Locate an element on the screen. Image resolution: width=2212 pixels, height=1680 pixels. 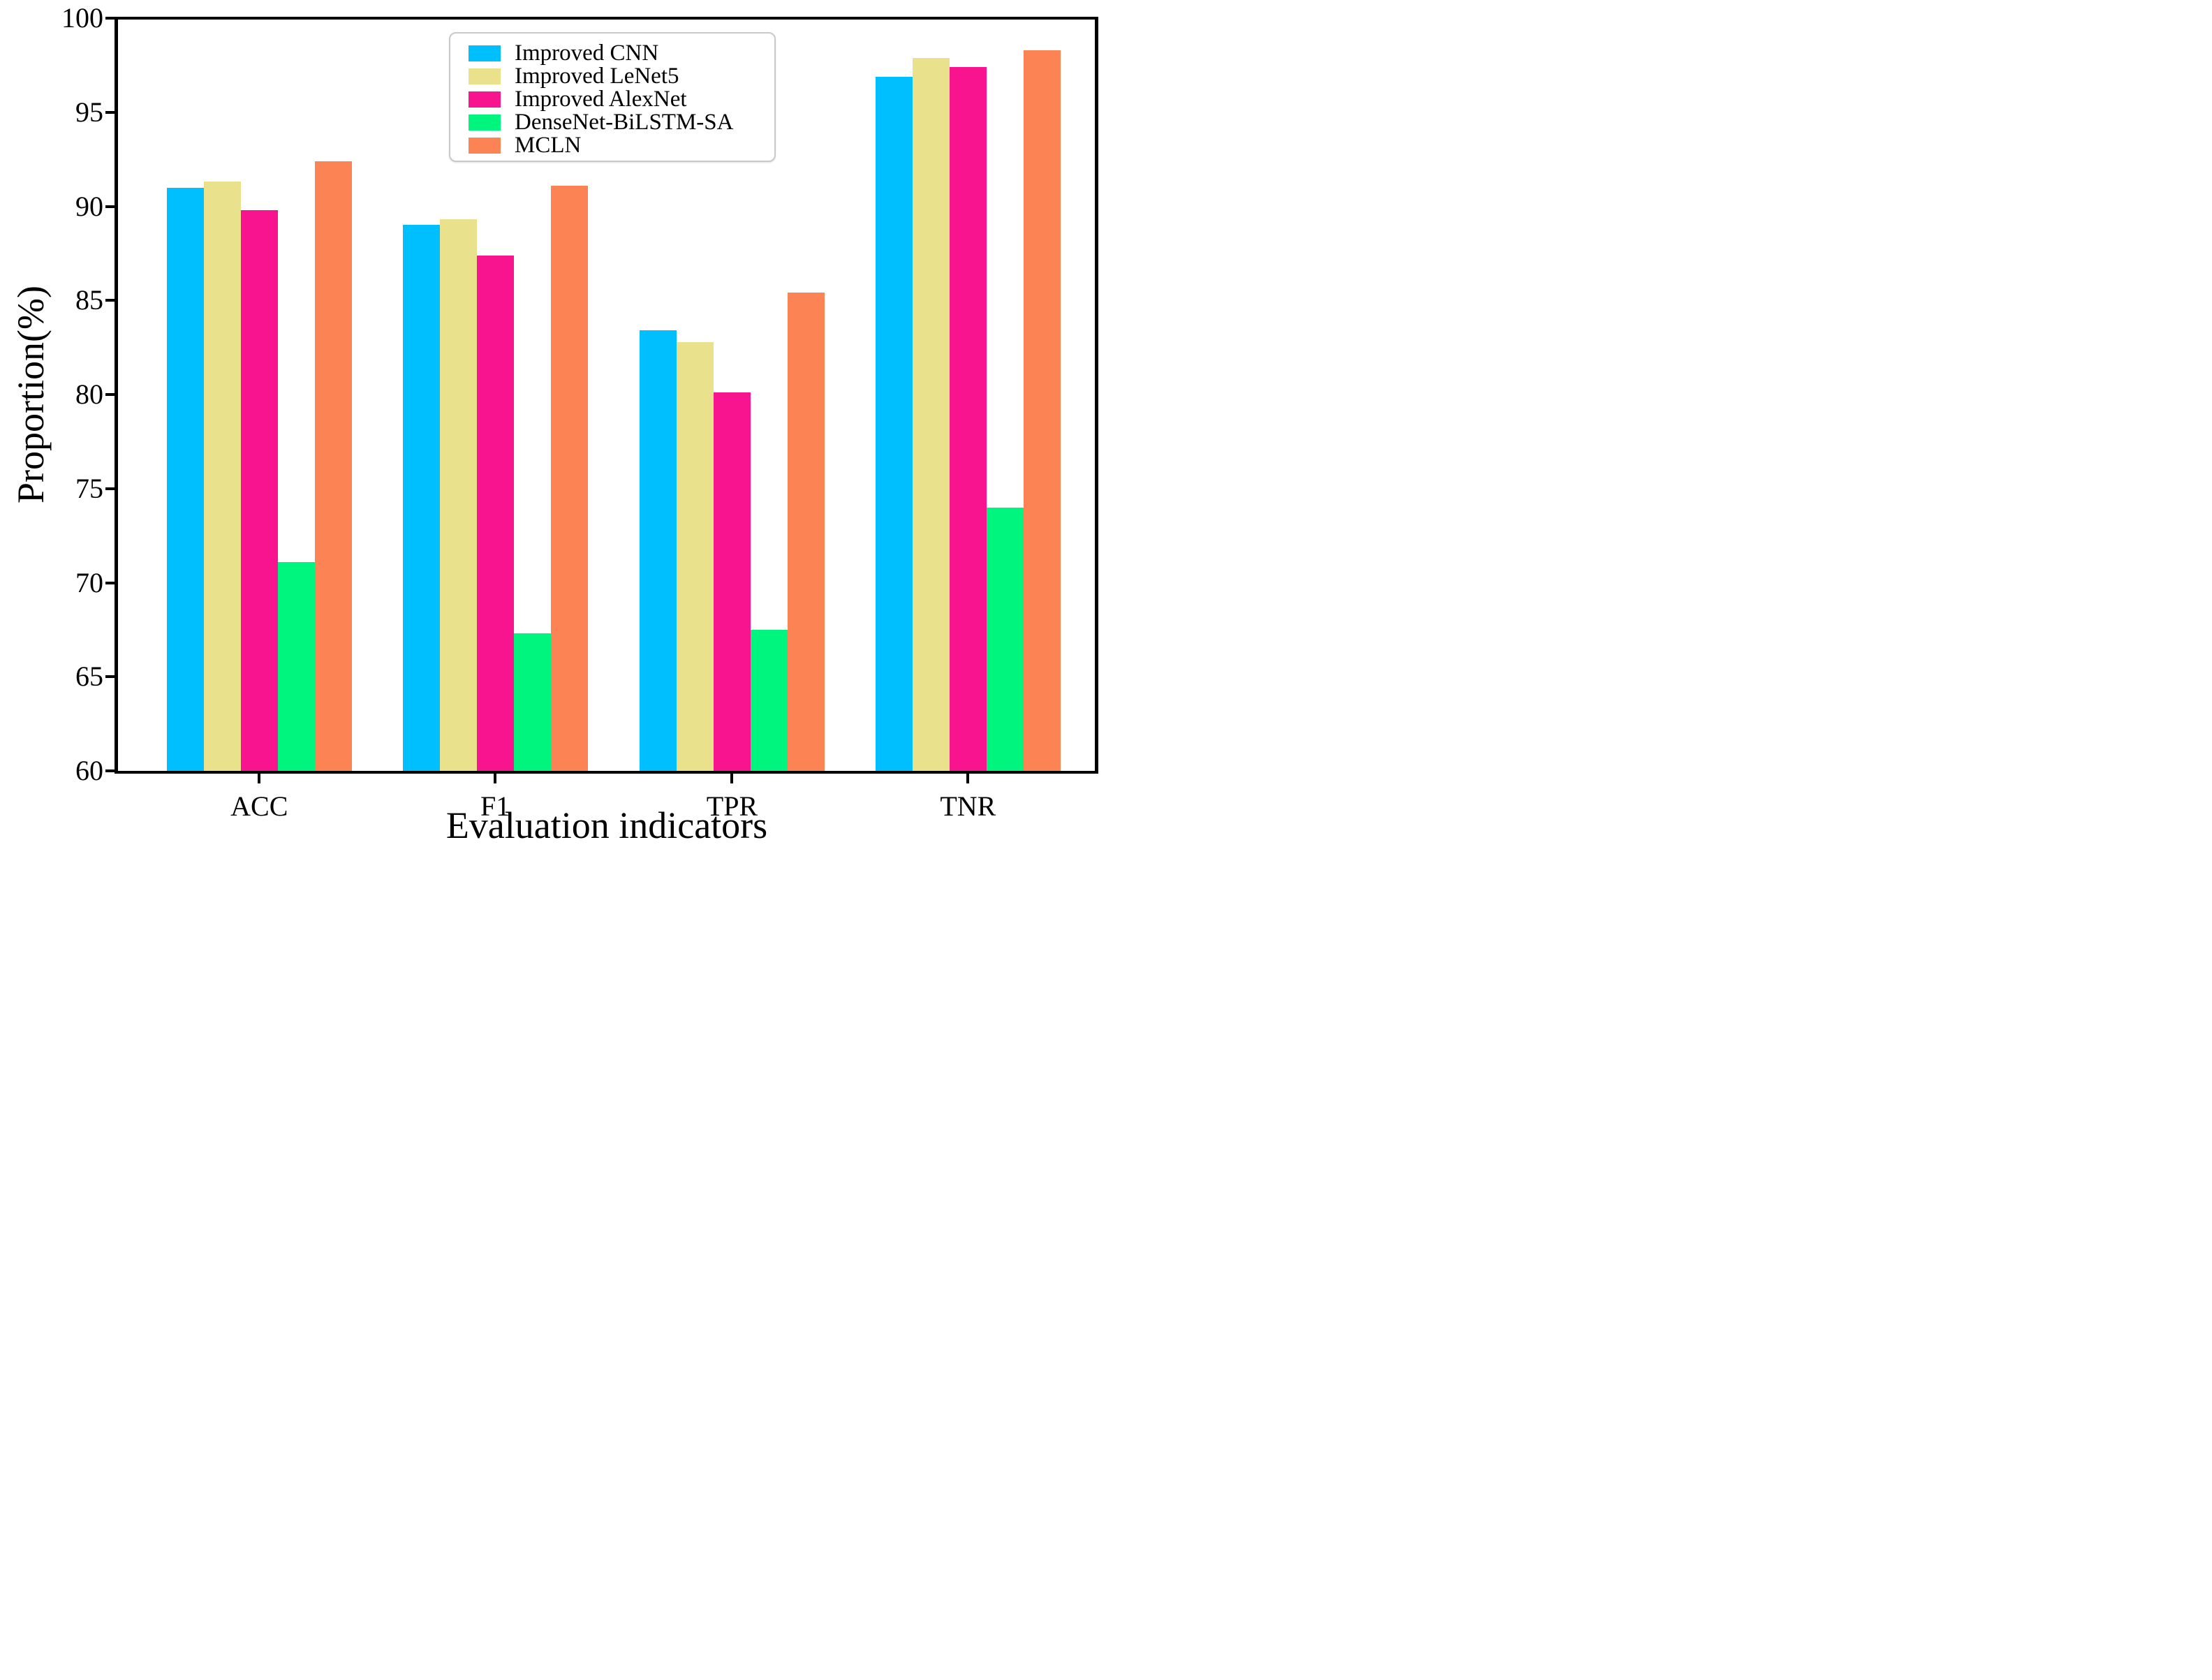
legend-item: Improved AlexNet is located at coordinates (618, 99).